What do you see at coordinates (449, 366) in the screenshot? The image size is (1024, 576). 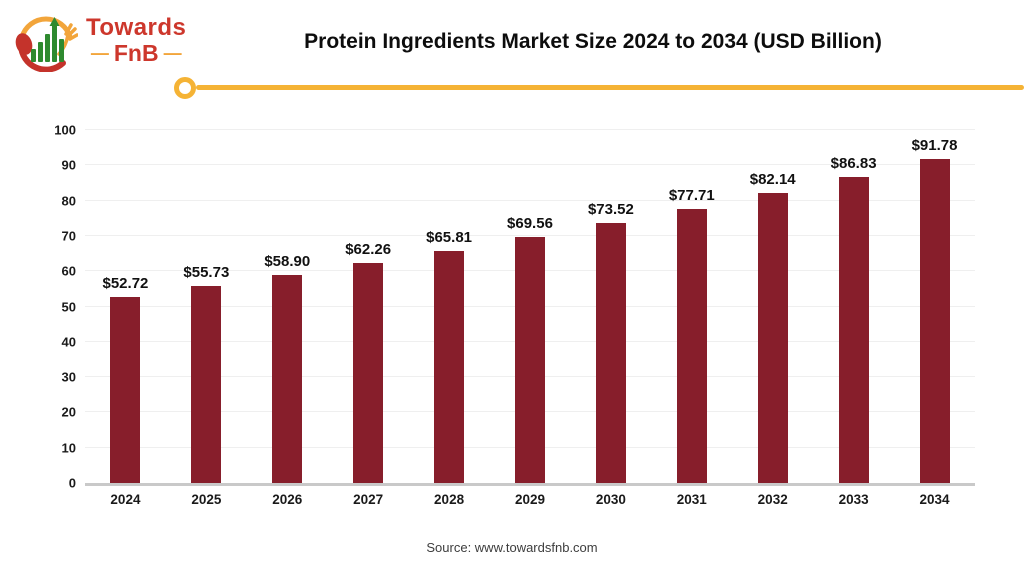 I see `bar-2028` at bounding box center [449, 366].